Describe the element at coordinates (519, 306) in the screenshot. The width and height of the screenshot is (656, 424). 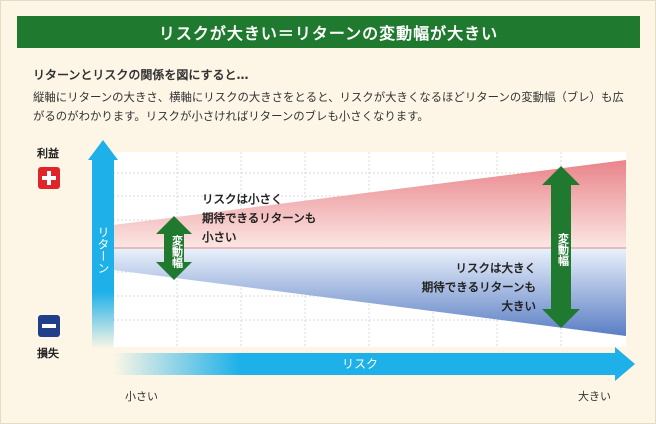
I see `svg-text: 大きい` at that location.